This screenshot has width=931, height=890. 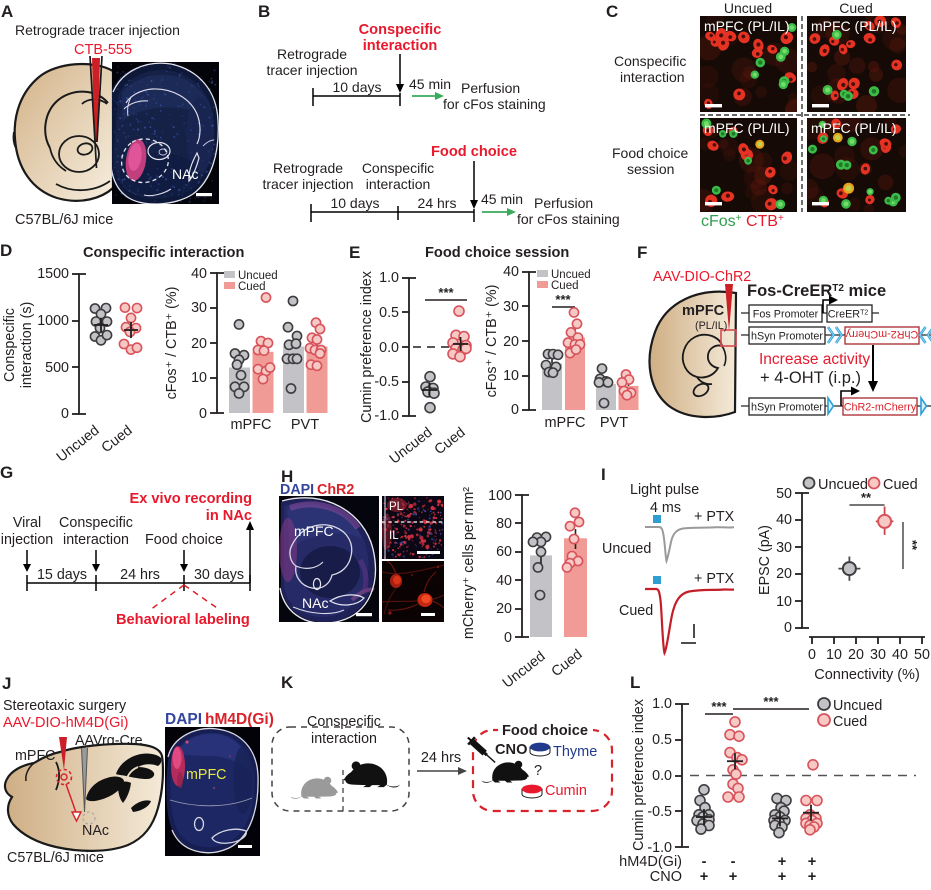 What do you see at coordinates (664, 490) in the screenshot?
I see `svg-text: Light pulse` at bounding box center [664, 490].